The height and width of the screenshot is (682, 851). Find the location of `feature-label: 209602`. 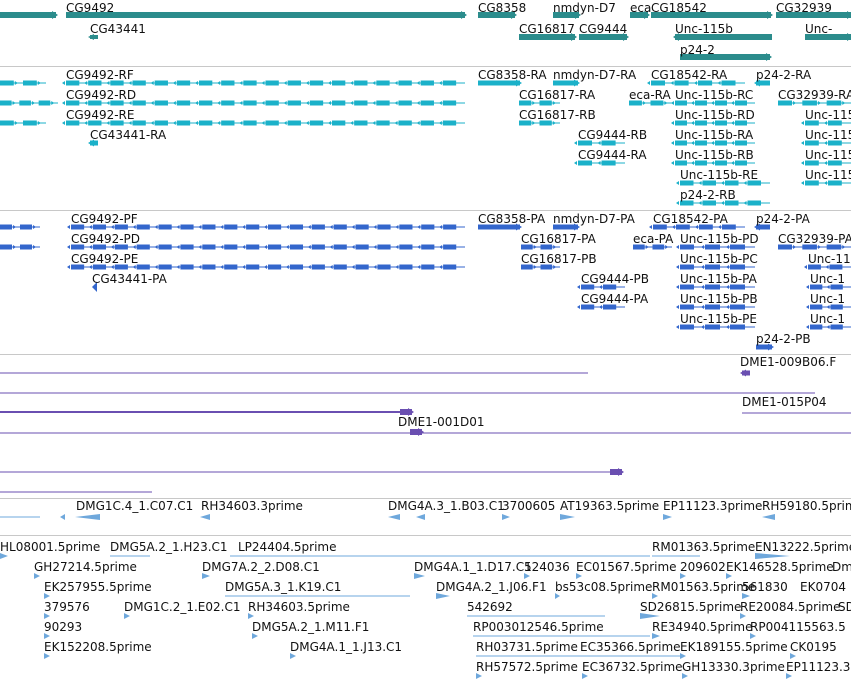

feature-label: 209602 is located at coordinates (703, 567).